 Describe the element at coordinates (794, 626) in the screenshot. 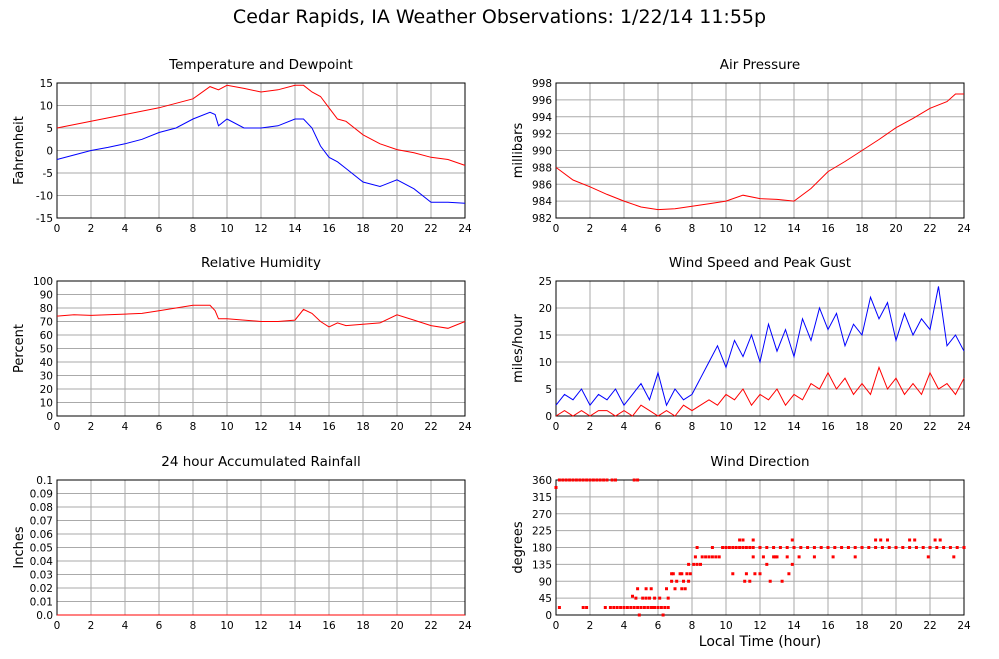

I see `x-tick-label: 14` at that location.